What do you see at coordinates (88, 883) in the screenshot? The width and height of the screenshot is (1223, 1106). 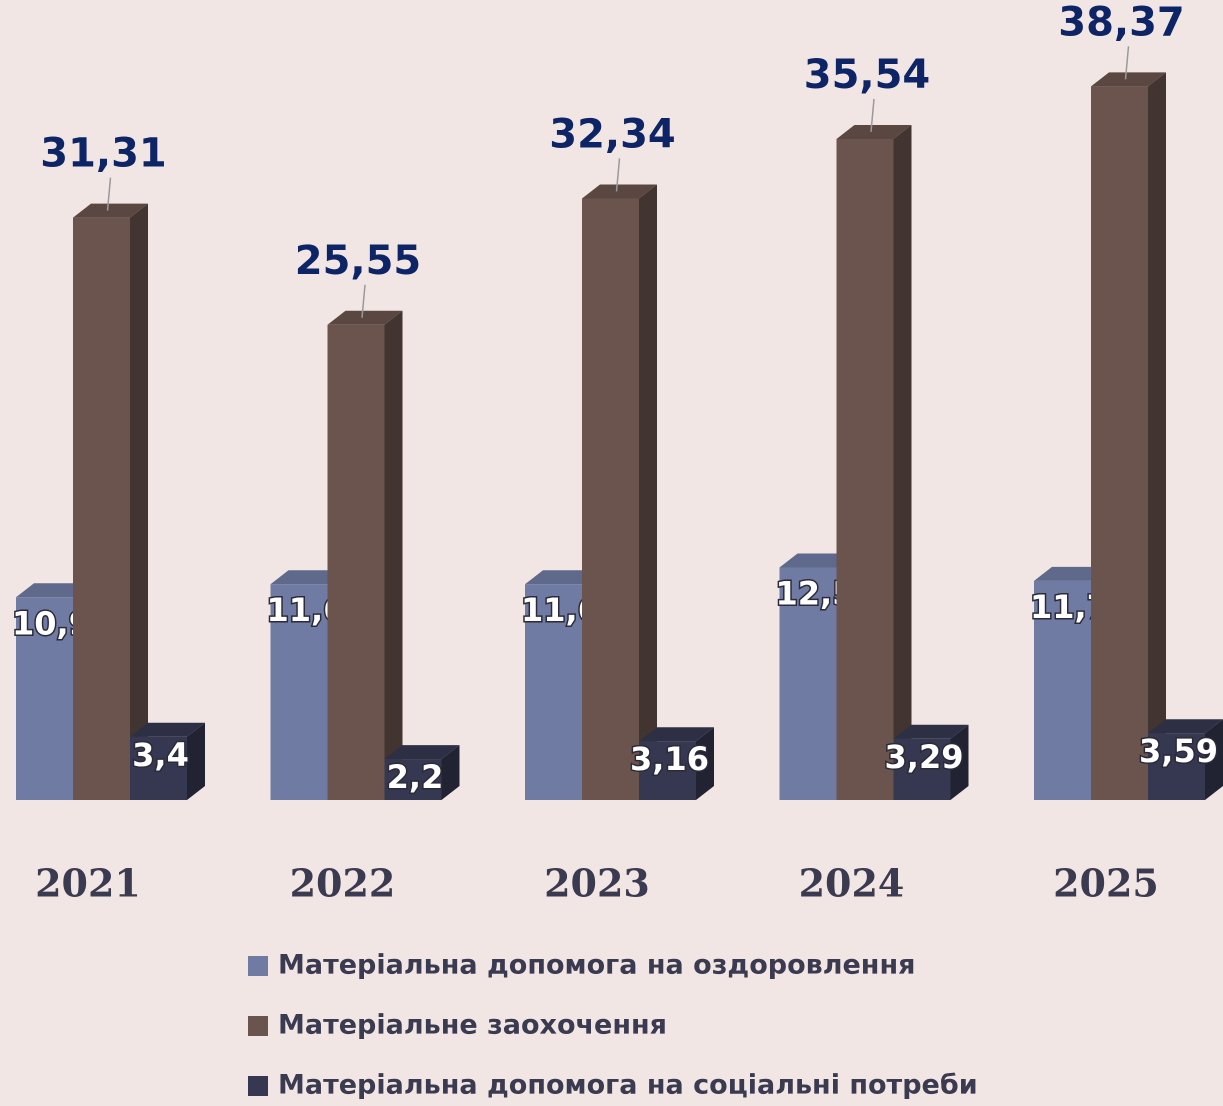 I see `x-tick-label: 2021` at bounding box center [88, 883].